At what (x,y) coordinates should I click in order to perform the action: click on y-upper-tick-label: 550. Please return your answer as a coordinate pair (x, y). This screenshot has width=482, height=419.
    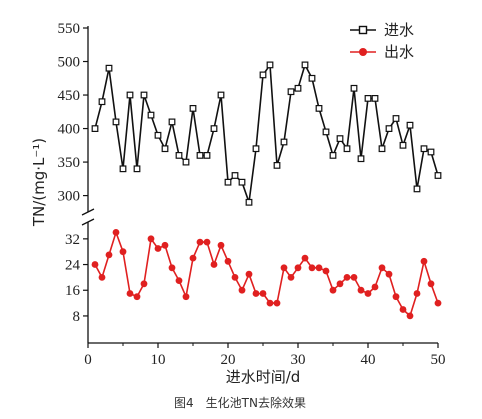
    Looking at the image, I should click on (69, 29).